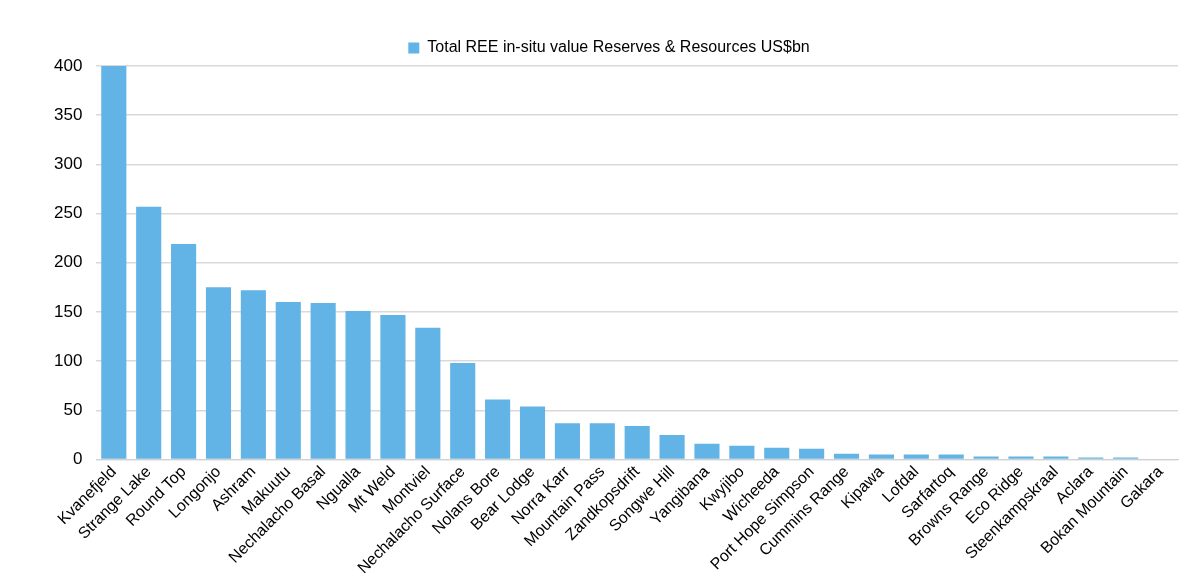  Describe the element at coordinates (68, 311) in the screenshot. I see `y-tick-label: 150` at that location.